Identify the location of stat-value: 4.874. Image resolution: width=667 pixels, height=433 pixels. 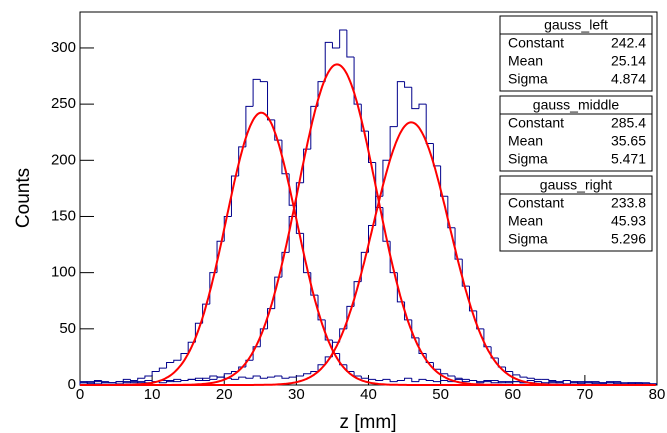
(628, 79).